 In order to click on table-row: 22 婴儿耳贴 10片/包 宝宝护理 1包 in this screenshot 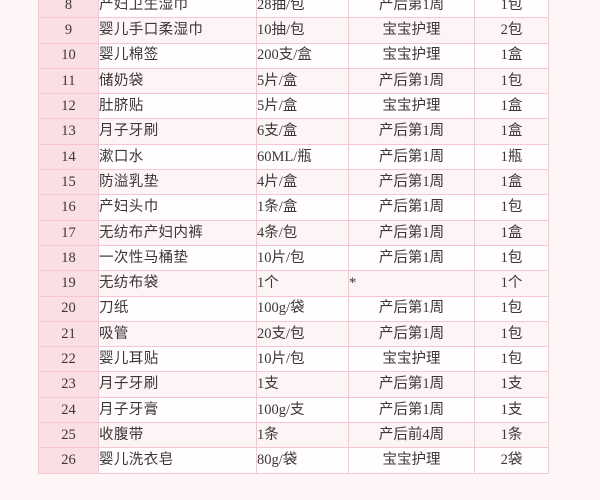, I will do `click(293, 359)`.